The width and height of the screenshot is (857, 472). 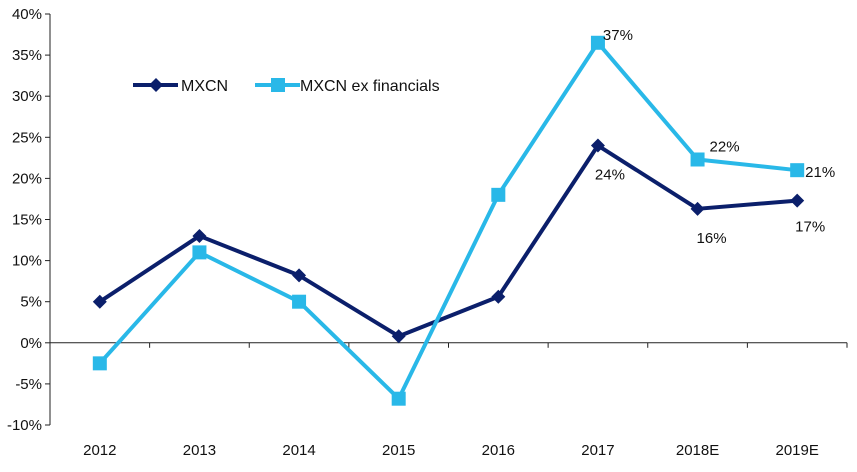 What do you see at coordinates (278, 85) in the screenshot?
I see `legend-square-marker` at bounding box center [278, 85].